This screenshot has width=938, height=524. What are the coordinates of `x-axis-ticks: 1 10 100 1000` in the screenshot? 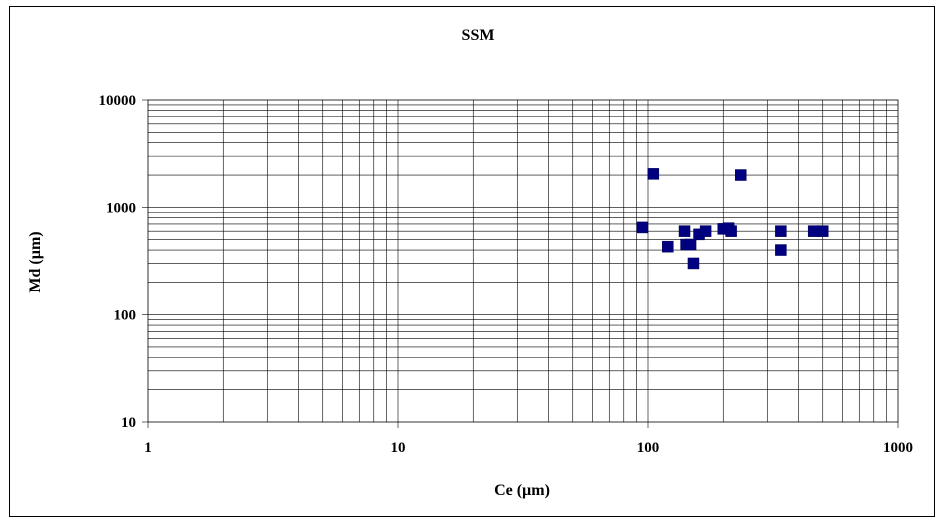 It's located at (528, 439).